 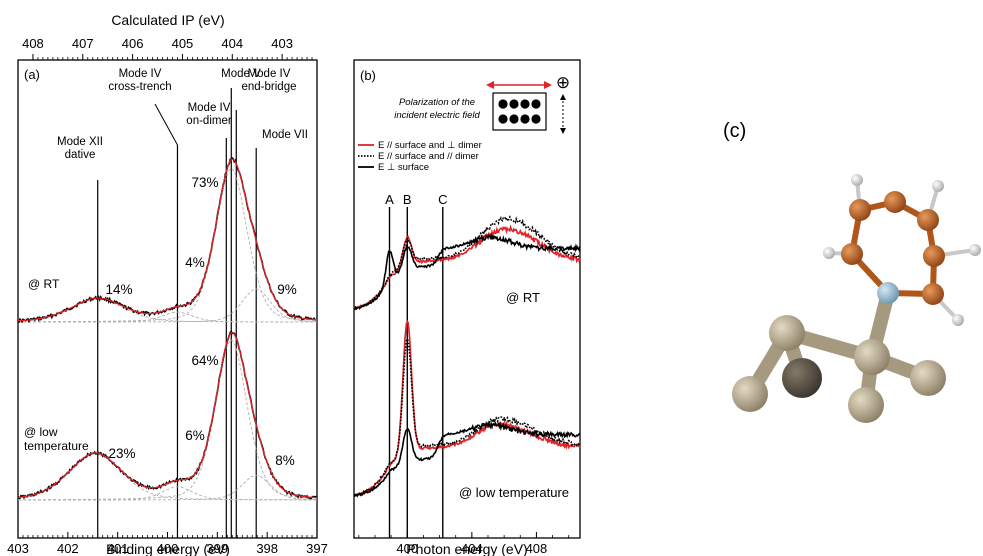 I want to click on mode-label: cross-trench, so click(x=139, y=87).